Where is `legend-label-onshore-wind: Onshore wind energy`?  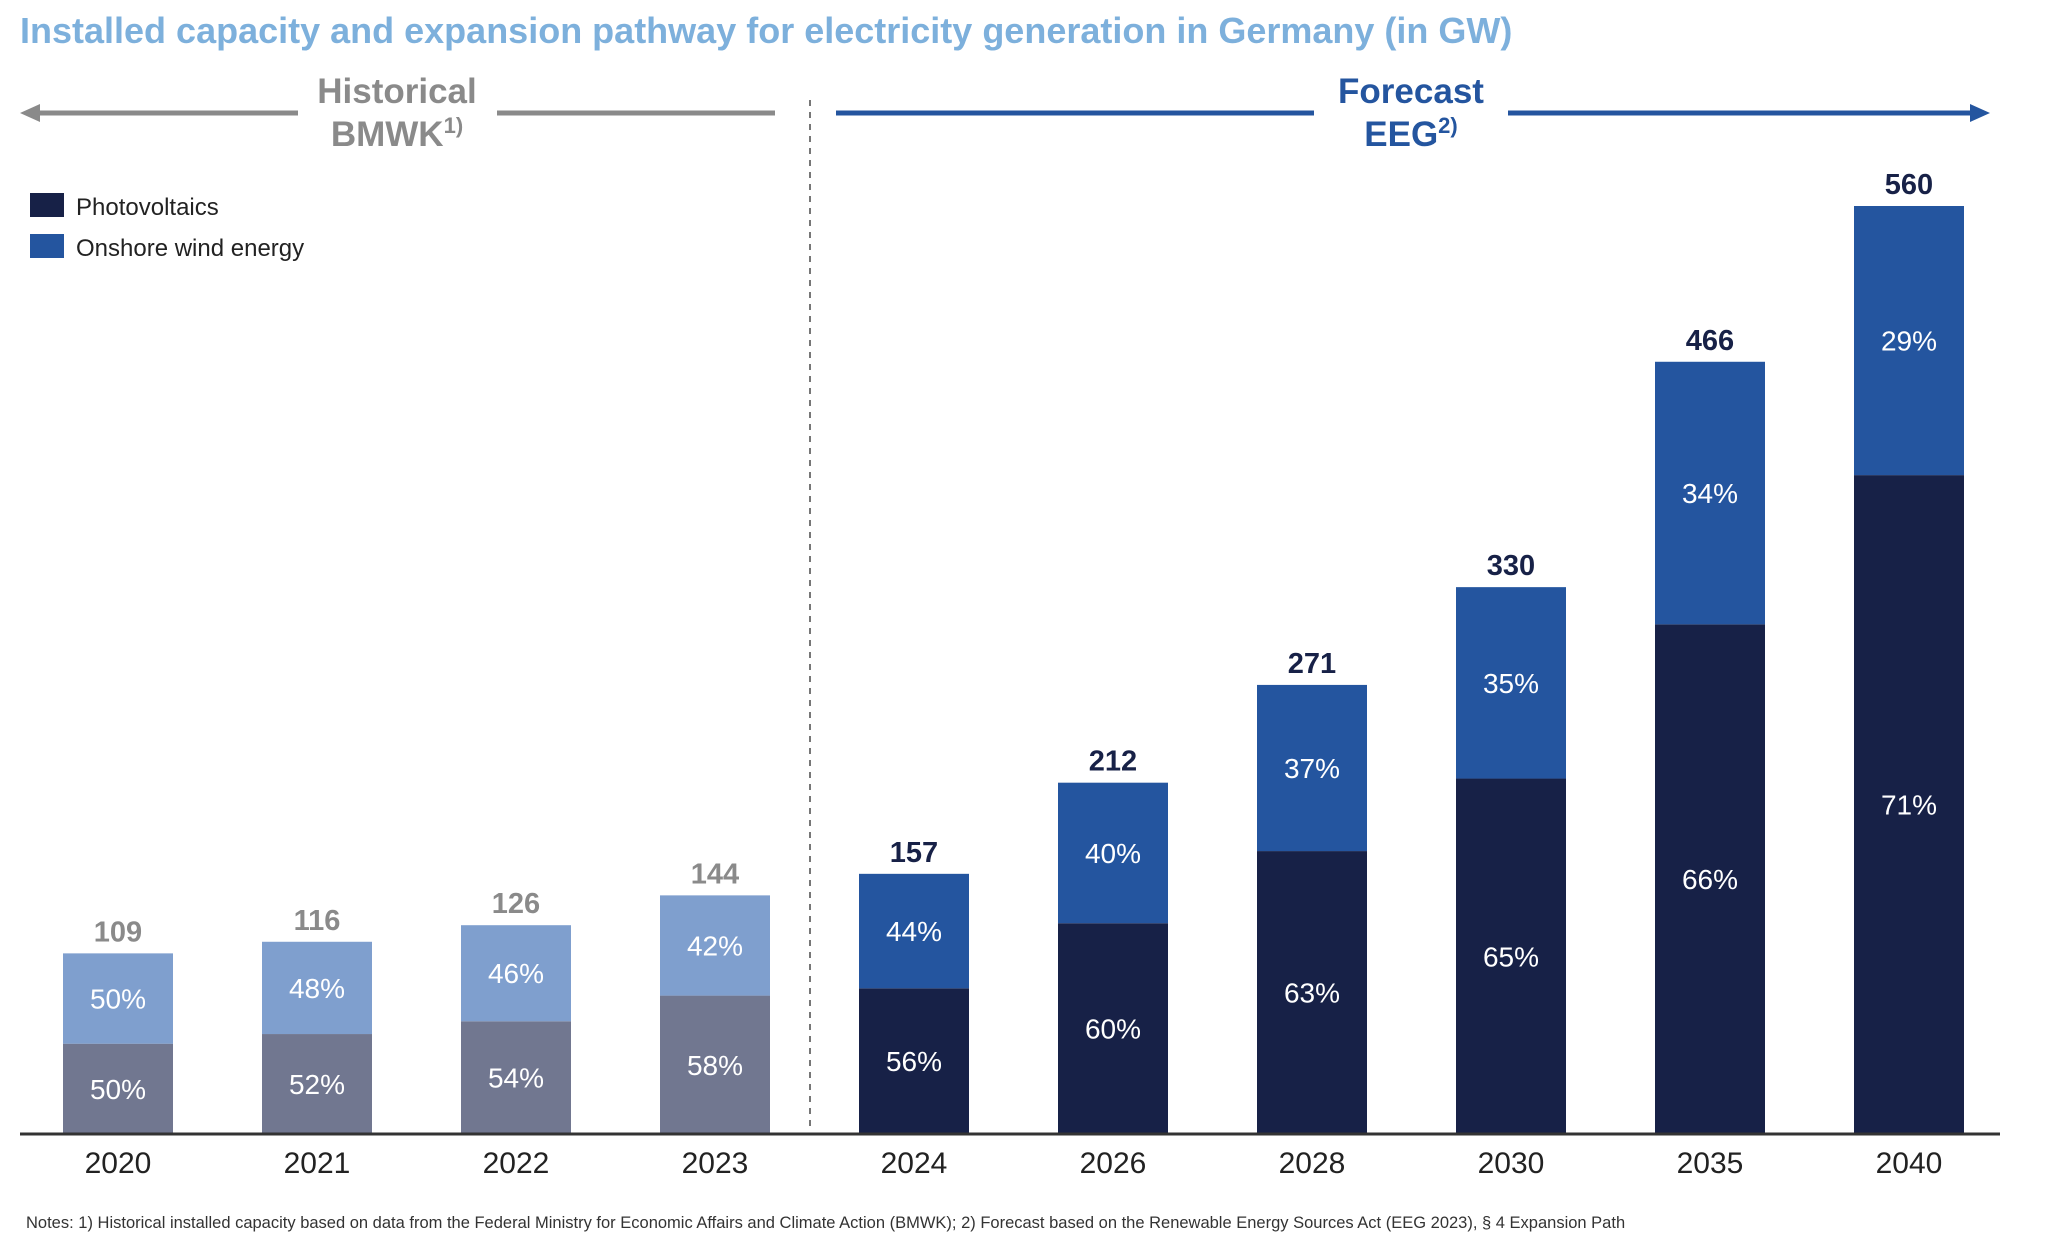 legend-label-onshore-wind: Onshore wind energy is located at coordinates (190, 248).